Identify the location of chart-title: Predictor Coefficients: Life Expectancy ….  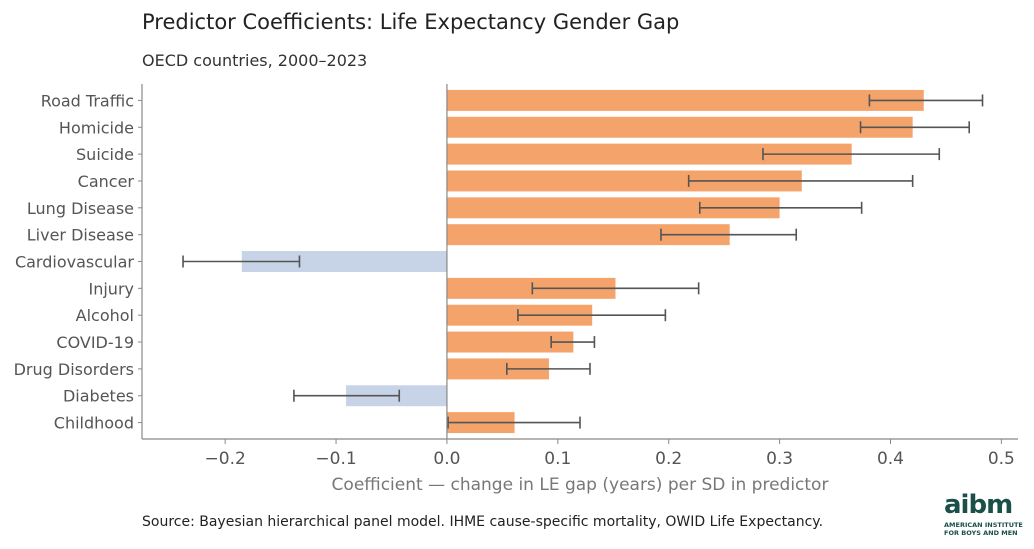
(411, 22).